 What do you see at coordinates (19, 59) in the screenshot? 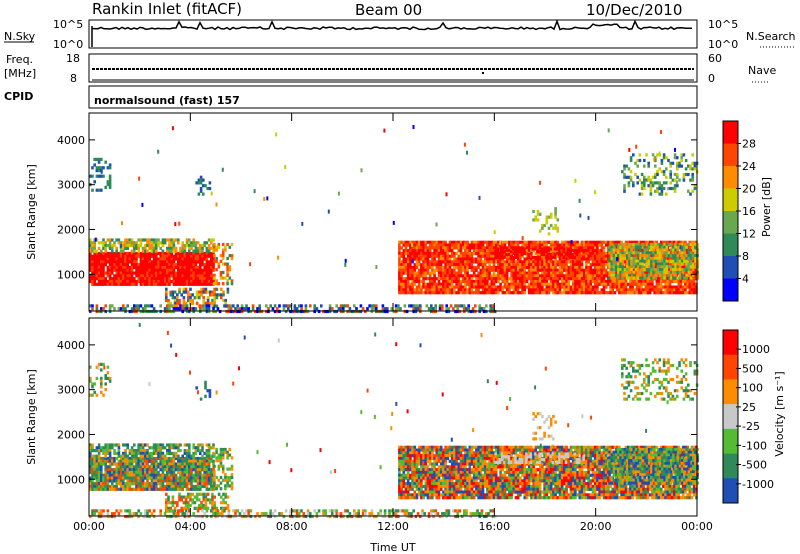
I see `freq-label: Freq.` at bounding box center [19, 59].